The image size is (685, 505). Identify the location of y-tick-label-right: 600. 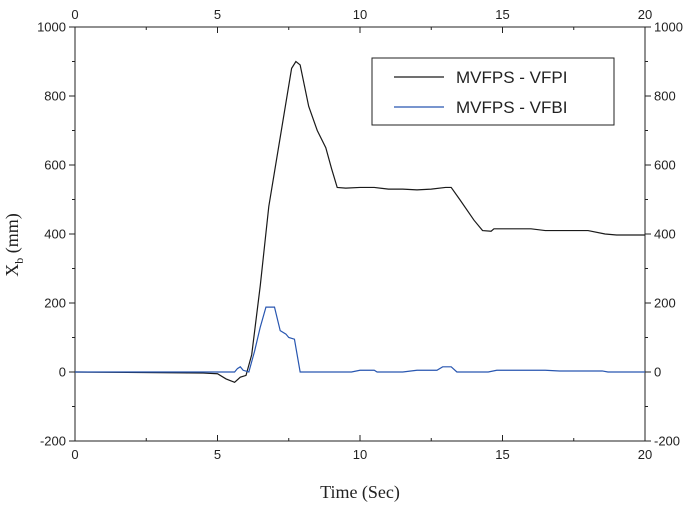
(665, 165).